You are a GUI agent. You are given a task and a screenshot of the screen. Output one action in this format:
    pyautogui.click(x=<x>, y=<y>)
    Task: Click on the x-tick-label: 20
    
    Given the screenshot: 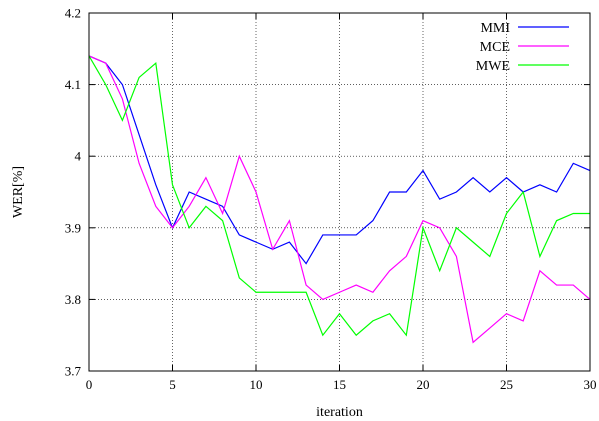 What is the action you would take?
    pyautogui.click(x=423, y=384)
    